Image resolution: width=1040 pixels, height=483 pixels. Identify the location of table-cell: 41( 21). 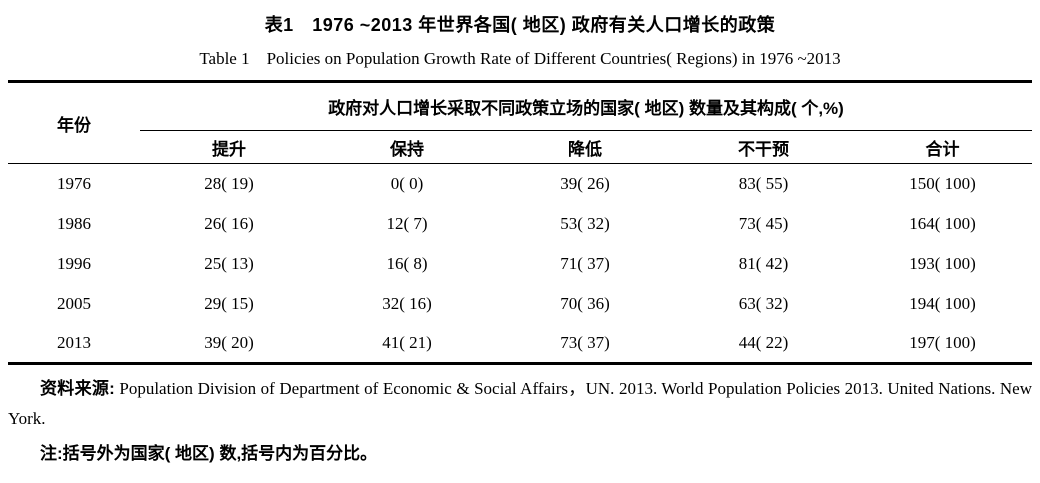
(407, 342).